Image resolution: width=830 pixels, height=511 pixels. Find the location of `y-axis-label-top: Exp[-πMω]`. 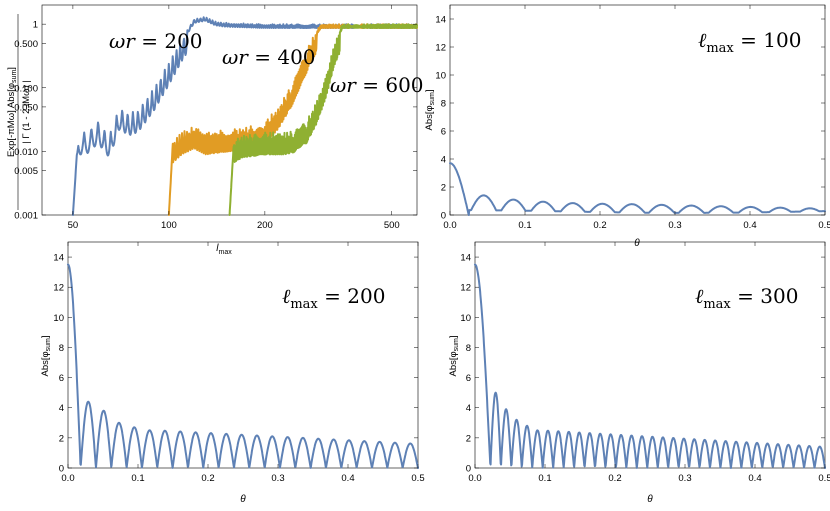

y-axis-label-top: Exp[-πMω] is located at coordinates (11, 132).